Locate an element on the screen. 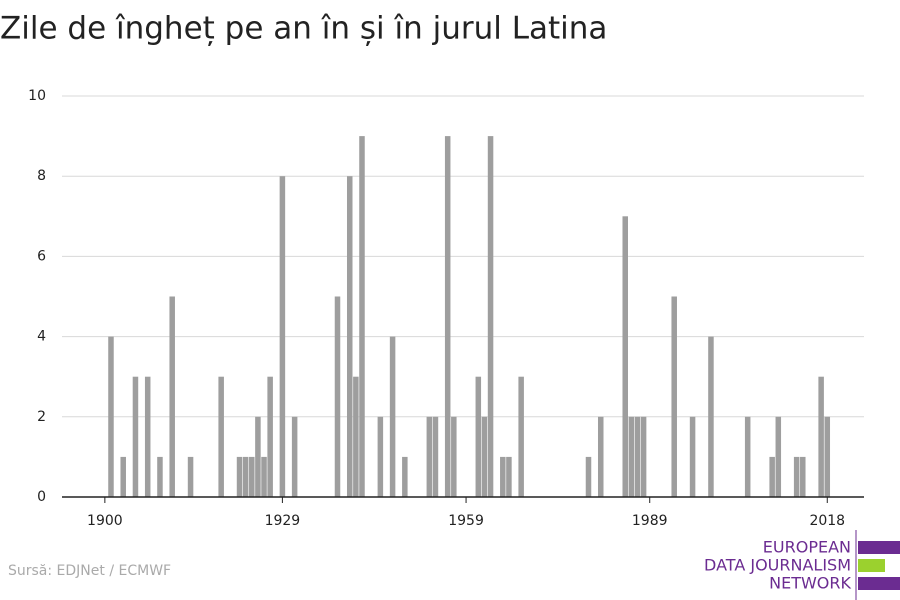 The width and height of the screenshot is (900, 600). y-tick-label: 2 is located at coordinates (41, 417).